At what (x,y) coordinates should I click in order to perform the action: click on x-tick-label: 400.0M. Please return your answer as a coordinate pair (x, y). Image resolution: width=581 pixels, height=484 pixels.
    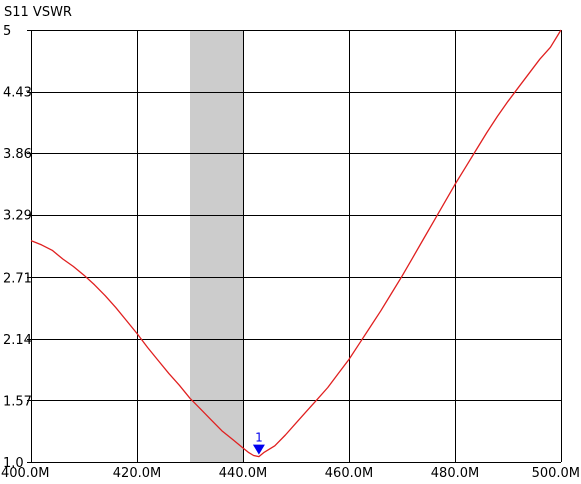
    Looking at the image, I should click on (25, 473).